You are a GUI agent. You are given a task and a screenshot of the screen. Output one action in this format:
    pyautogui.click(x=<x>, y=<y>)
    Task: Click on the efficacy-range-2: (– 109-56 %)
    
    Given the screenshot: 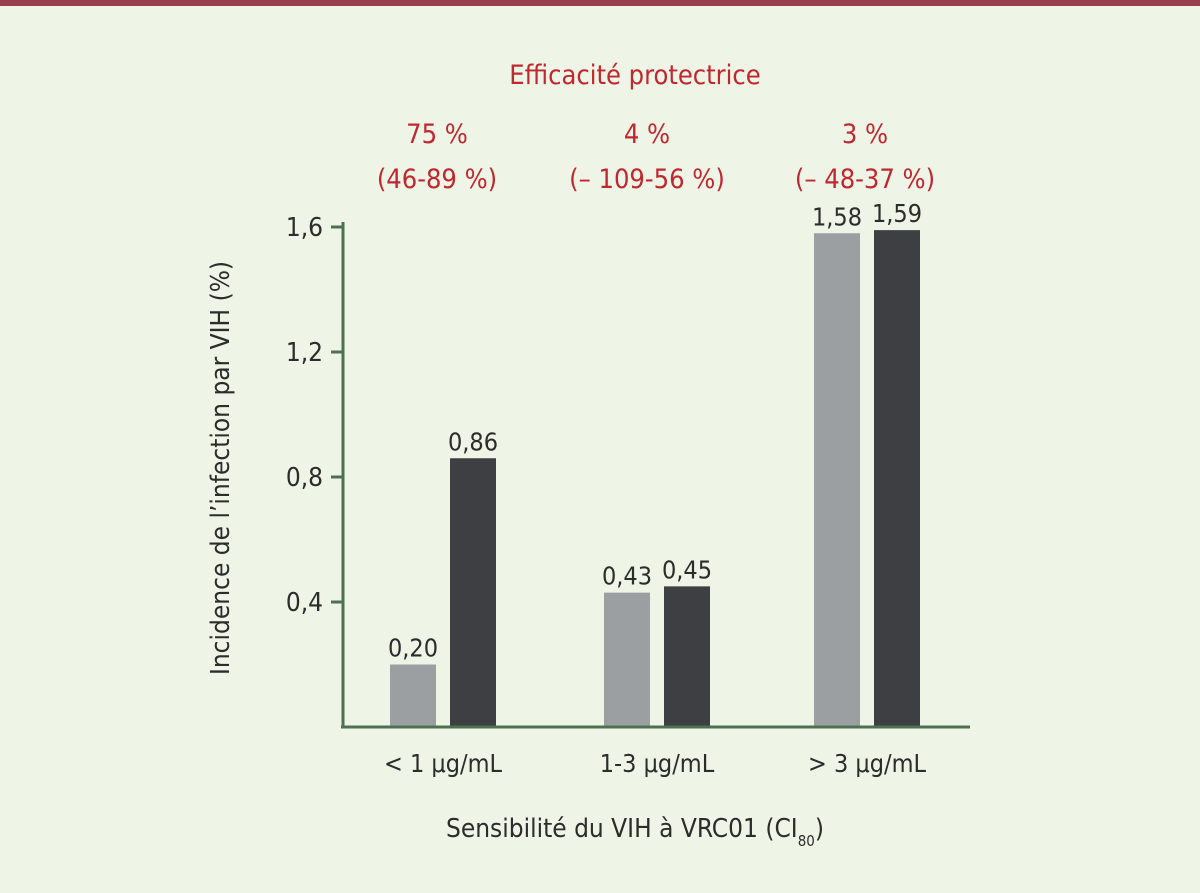 What is the action you would take?
    pyautogui.click(x=647, y=179)
    